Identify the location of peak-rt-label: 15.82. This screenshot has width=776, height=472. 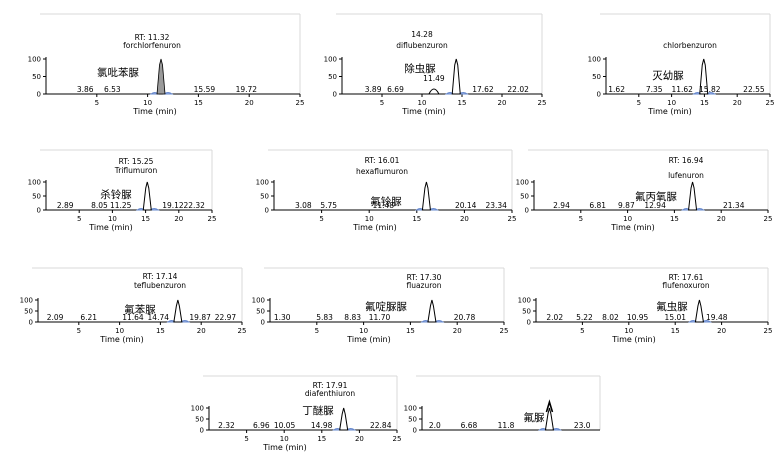
(710, 89).